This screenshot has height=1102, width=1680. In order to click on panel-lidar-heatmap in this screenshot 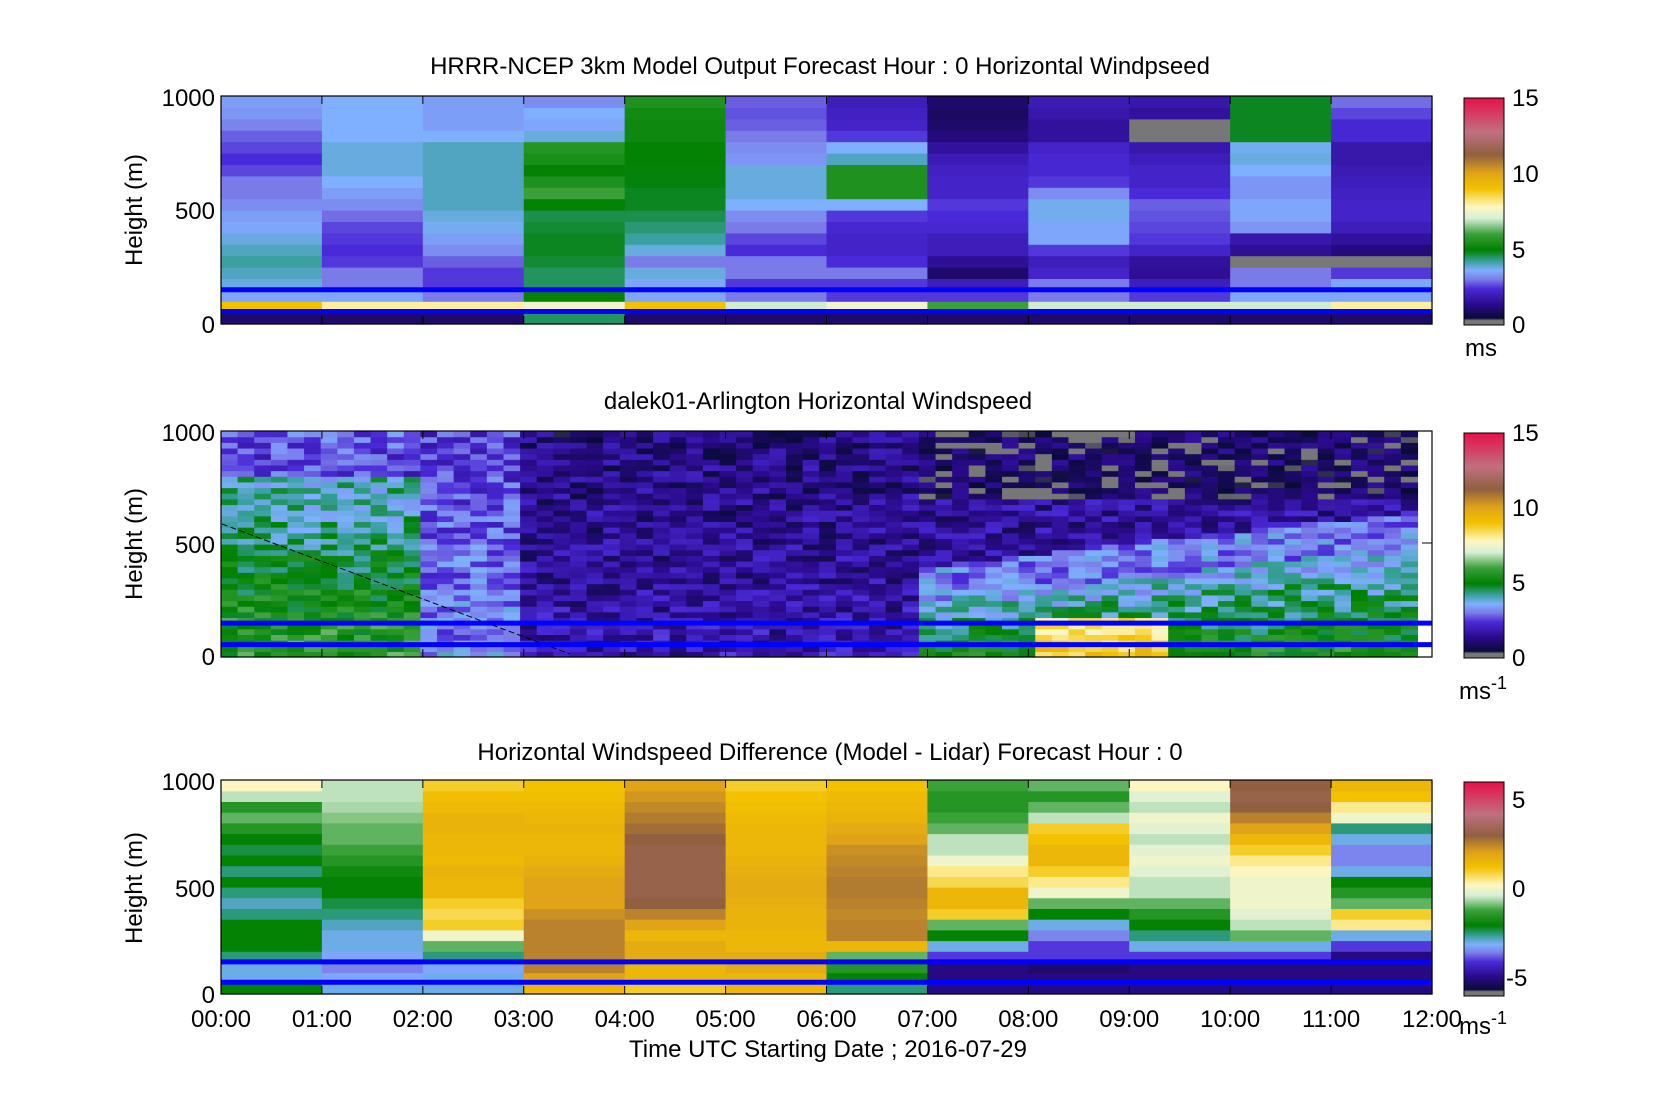, I will do `click(820, 544)`.